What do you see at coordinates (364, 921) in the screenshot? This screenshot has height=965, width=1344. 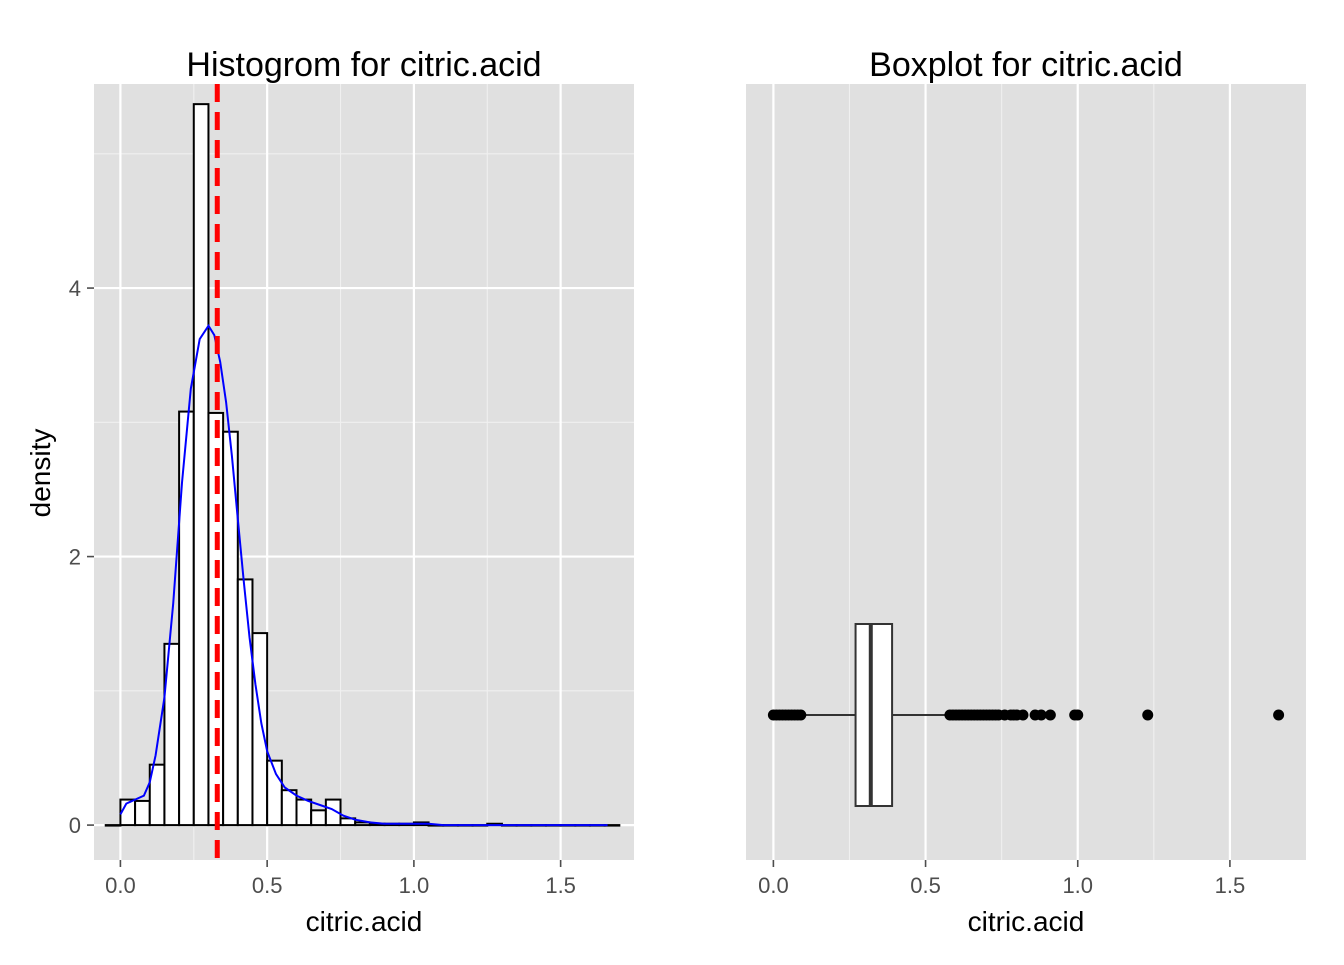 I see `histogram-x-axis-label: citric.acid` at bounding box center [364, 921].